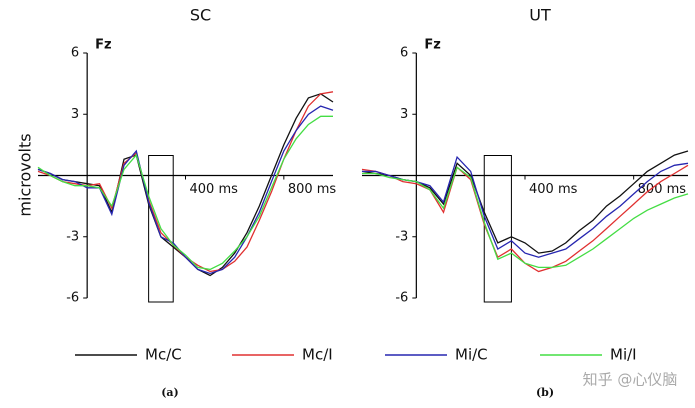  Describe the element at coordinates (471, 355) in the screenshot. I see `legend-label: Mi/C` at that location.